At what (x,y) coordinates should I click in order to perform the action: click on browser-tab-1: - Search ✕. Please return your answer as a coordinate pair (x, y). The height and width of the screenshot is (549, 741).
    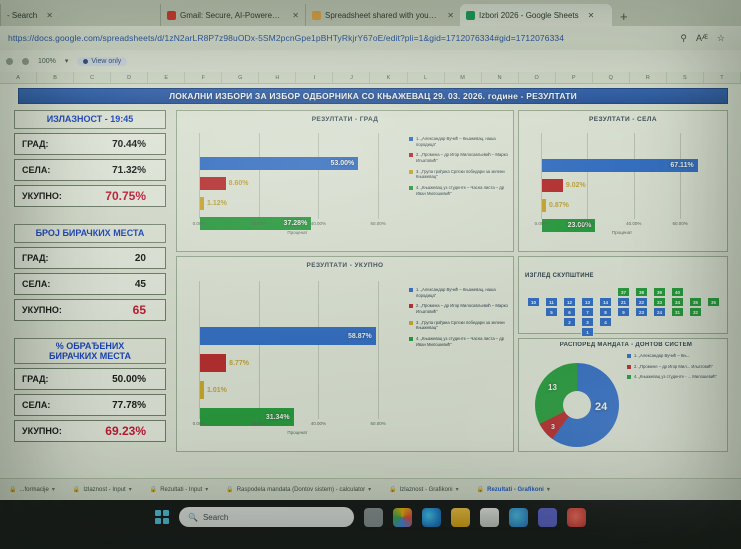
    Looking at the image, I should click on (80, 15).